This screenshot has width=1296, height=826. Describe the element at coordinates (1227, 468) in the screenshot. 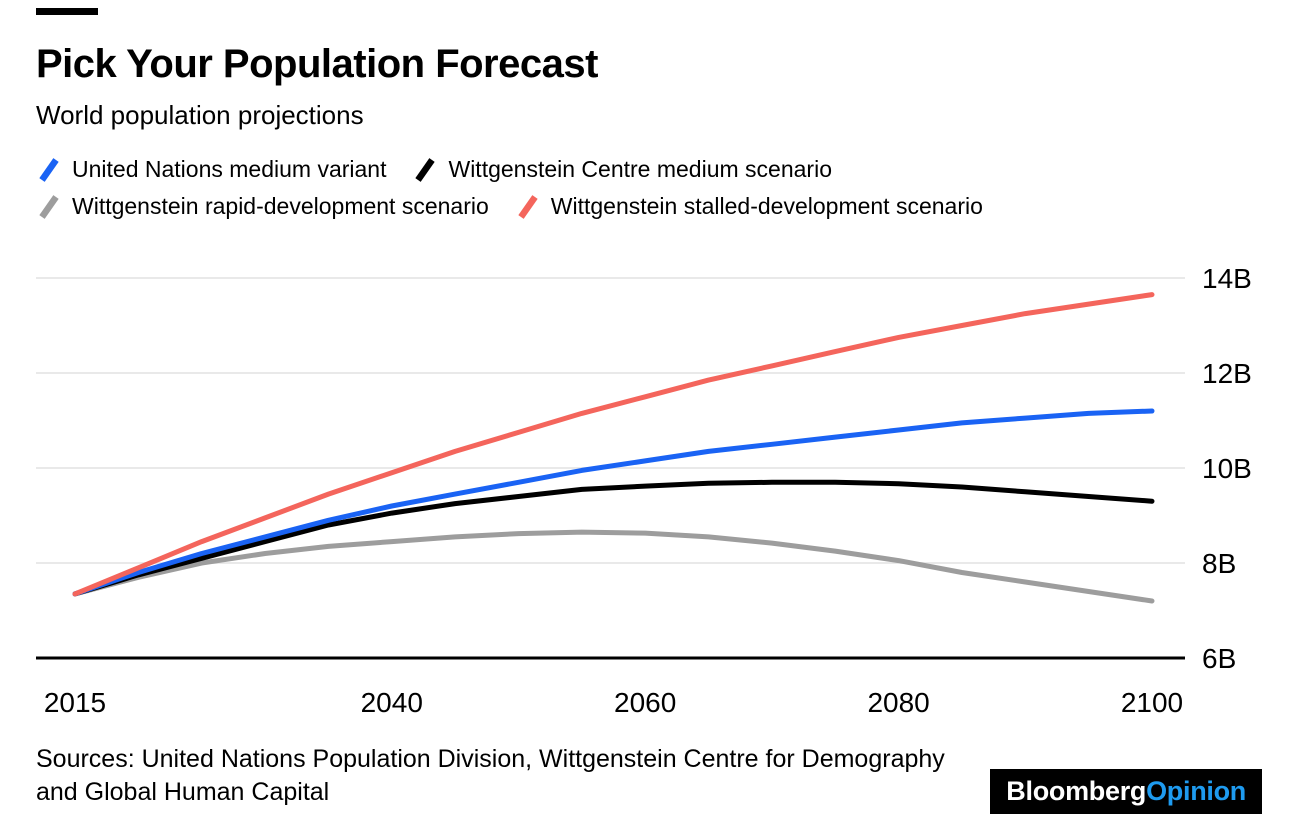

I see `y-axis-label: 10B` at that location.